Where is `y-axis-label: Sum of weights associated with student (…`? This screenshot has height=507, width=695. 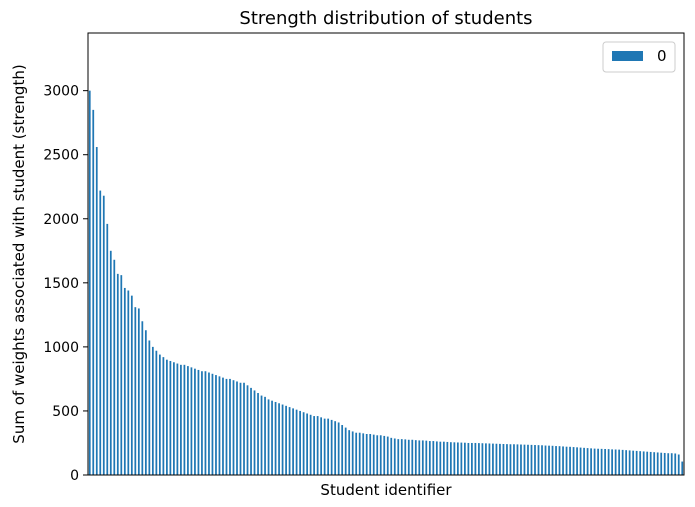 y-axis-label: Sum of weights associated with student (… is located at coordinates (19, 253).